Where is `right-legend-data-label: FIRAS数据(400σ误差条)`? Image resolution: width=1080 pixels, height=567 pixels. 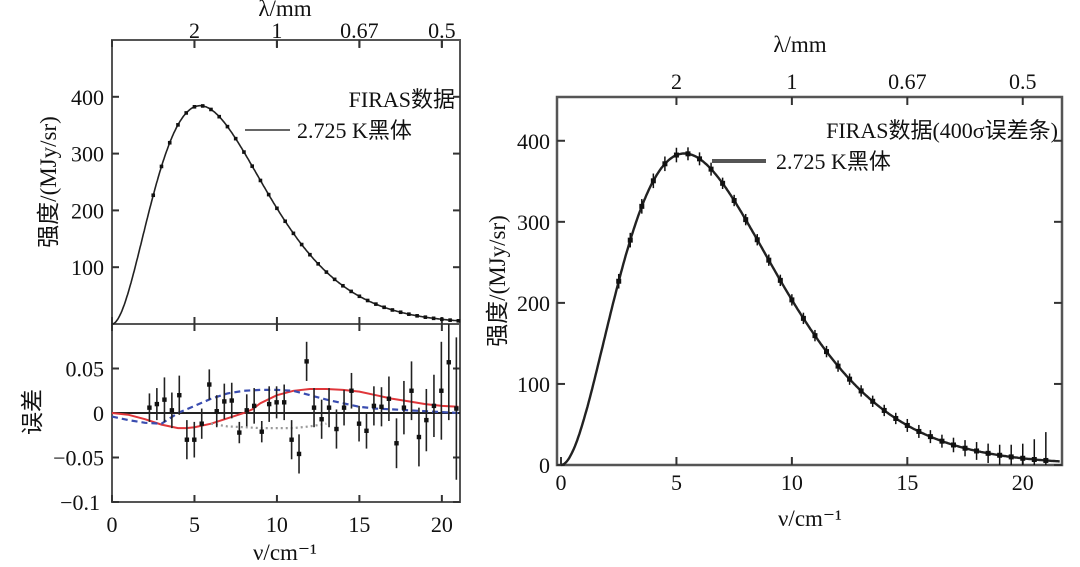
right-legend-data-label: FIRAS数据(400σ误差条) is located at coordinates (942, 130).